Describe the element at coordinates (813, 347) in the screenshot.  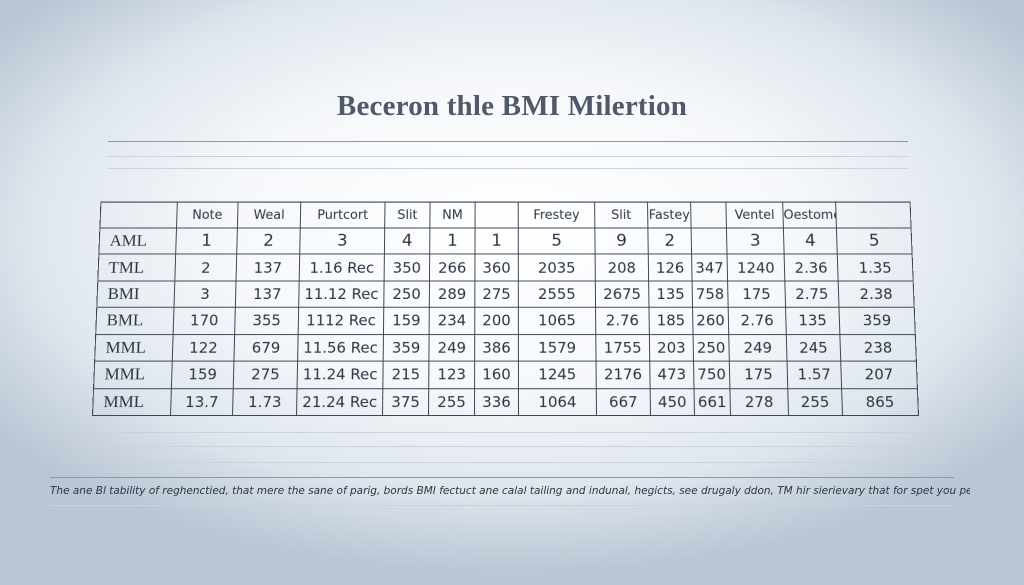
I see `table-cell: 245` at that location.